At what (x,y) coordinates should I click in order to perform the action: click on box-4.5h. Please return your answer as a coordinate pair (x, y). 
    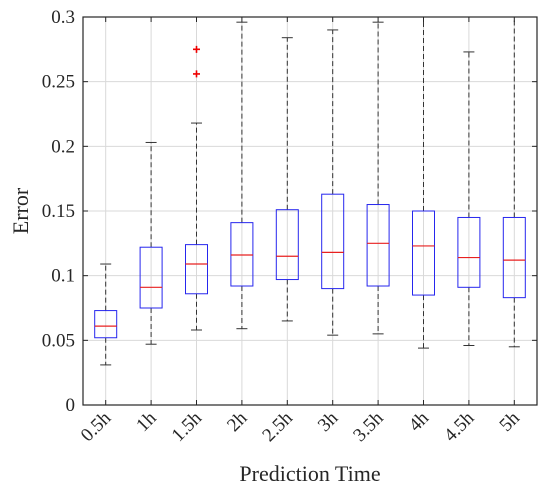
    Looking at the image, I should click on (469, 199).